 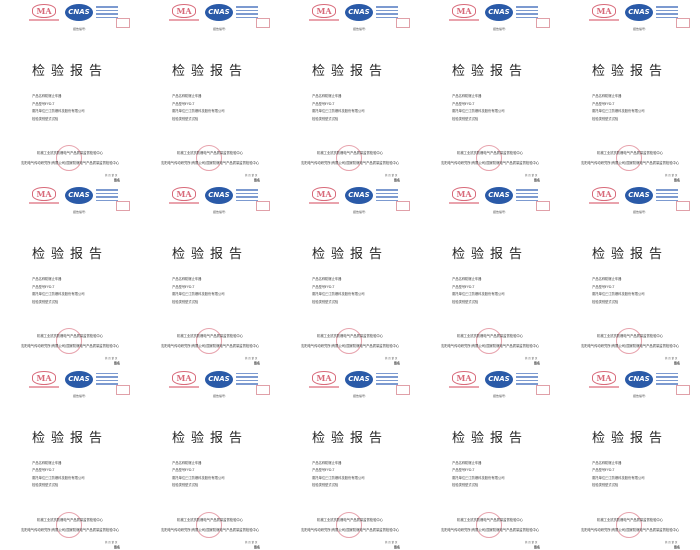 What do you see at coordinates (599, 485) in the screenshot?
I see `field-label: 检验类别:` at bounding box center [599, 485].